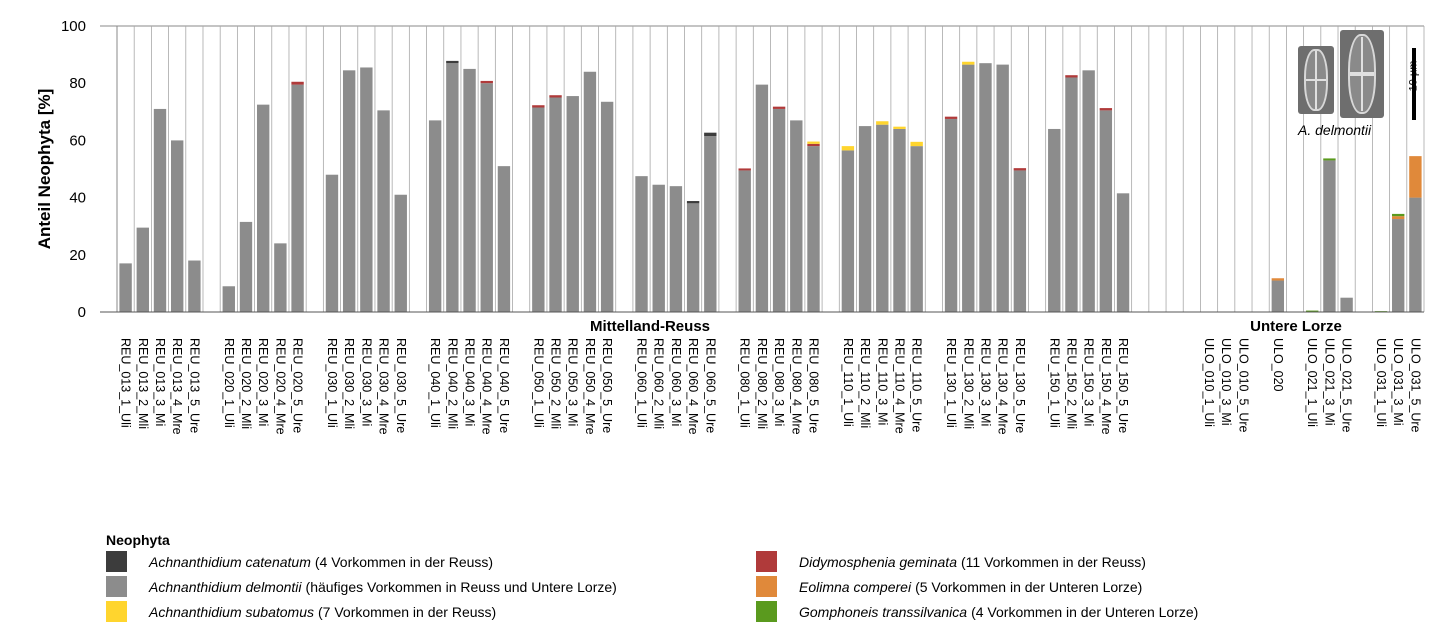 The width and height of the screenshot is (1434, 635). What do you see at coordinates (504, 385) in the screenshot?
I see `x-tick-label: REU_040_5_Ure` at bounding box center [504, 385].